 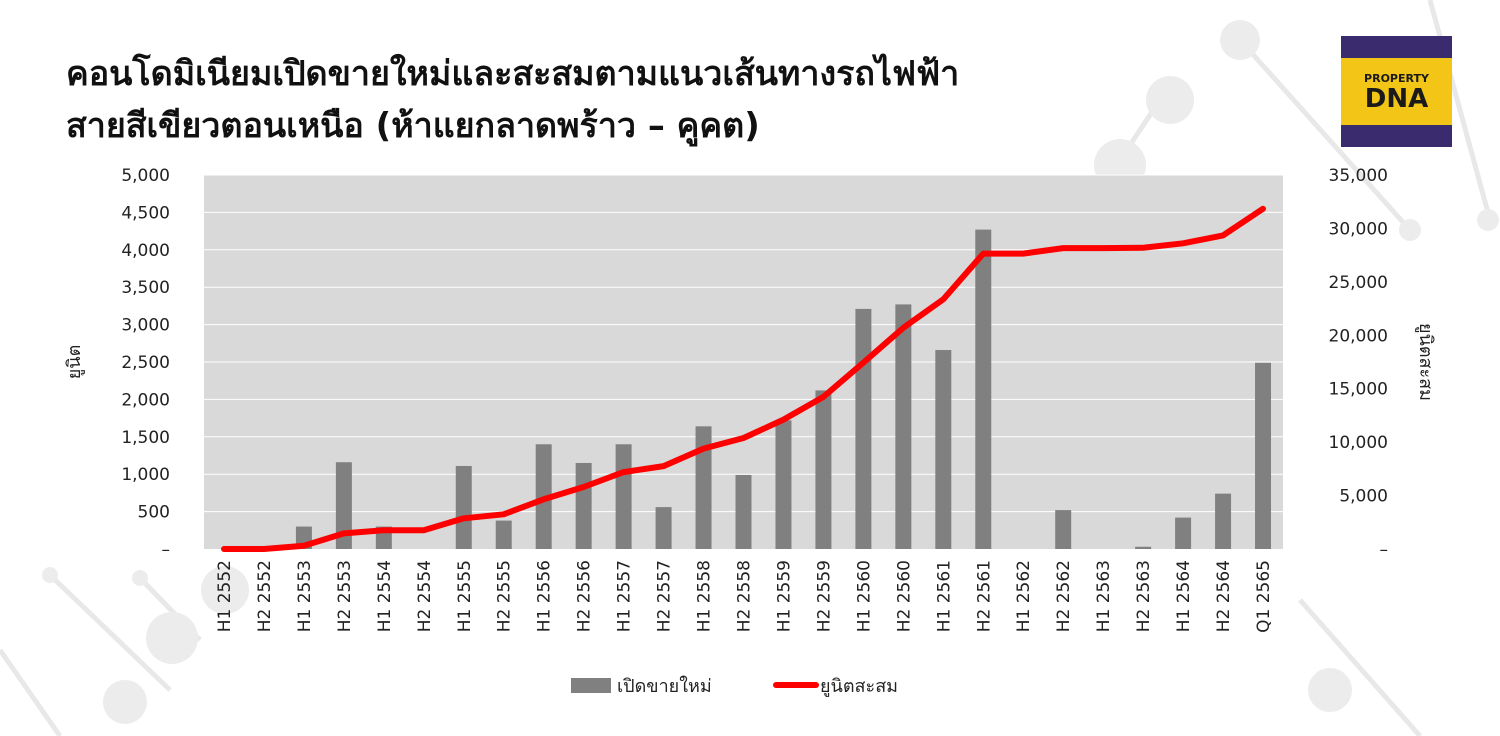 I want to click on y-tick-label: 500, so click(x=154, y=513).